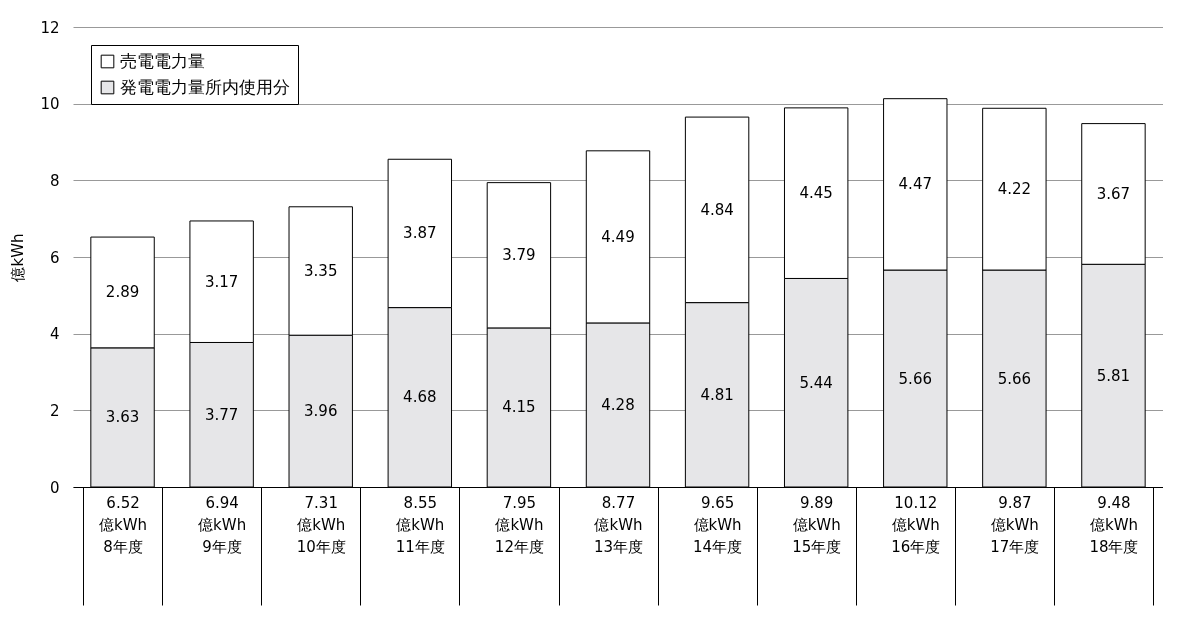 This screenshot has height=619, width=1200. I want to click on total-label: 6.94 億kWh, so click(222, 513).